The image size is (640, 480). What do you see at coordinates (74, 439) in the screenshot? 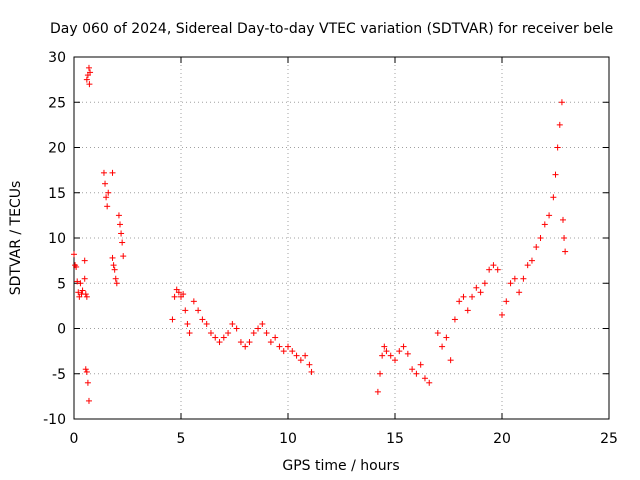
I see `x-tick-label: 0` at bounding box center [74, 439].